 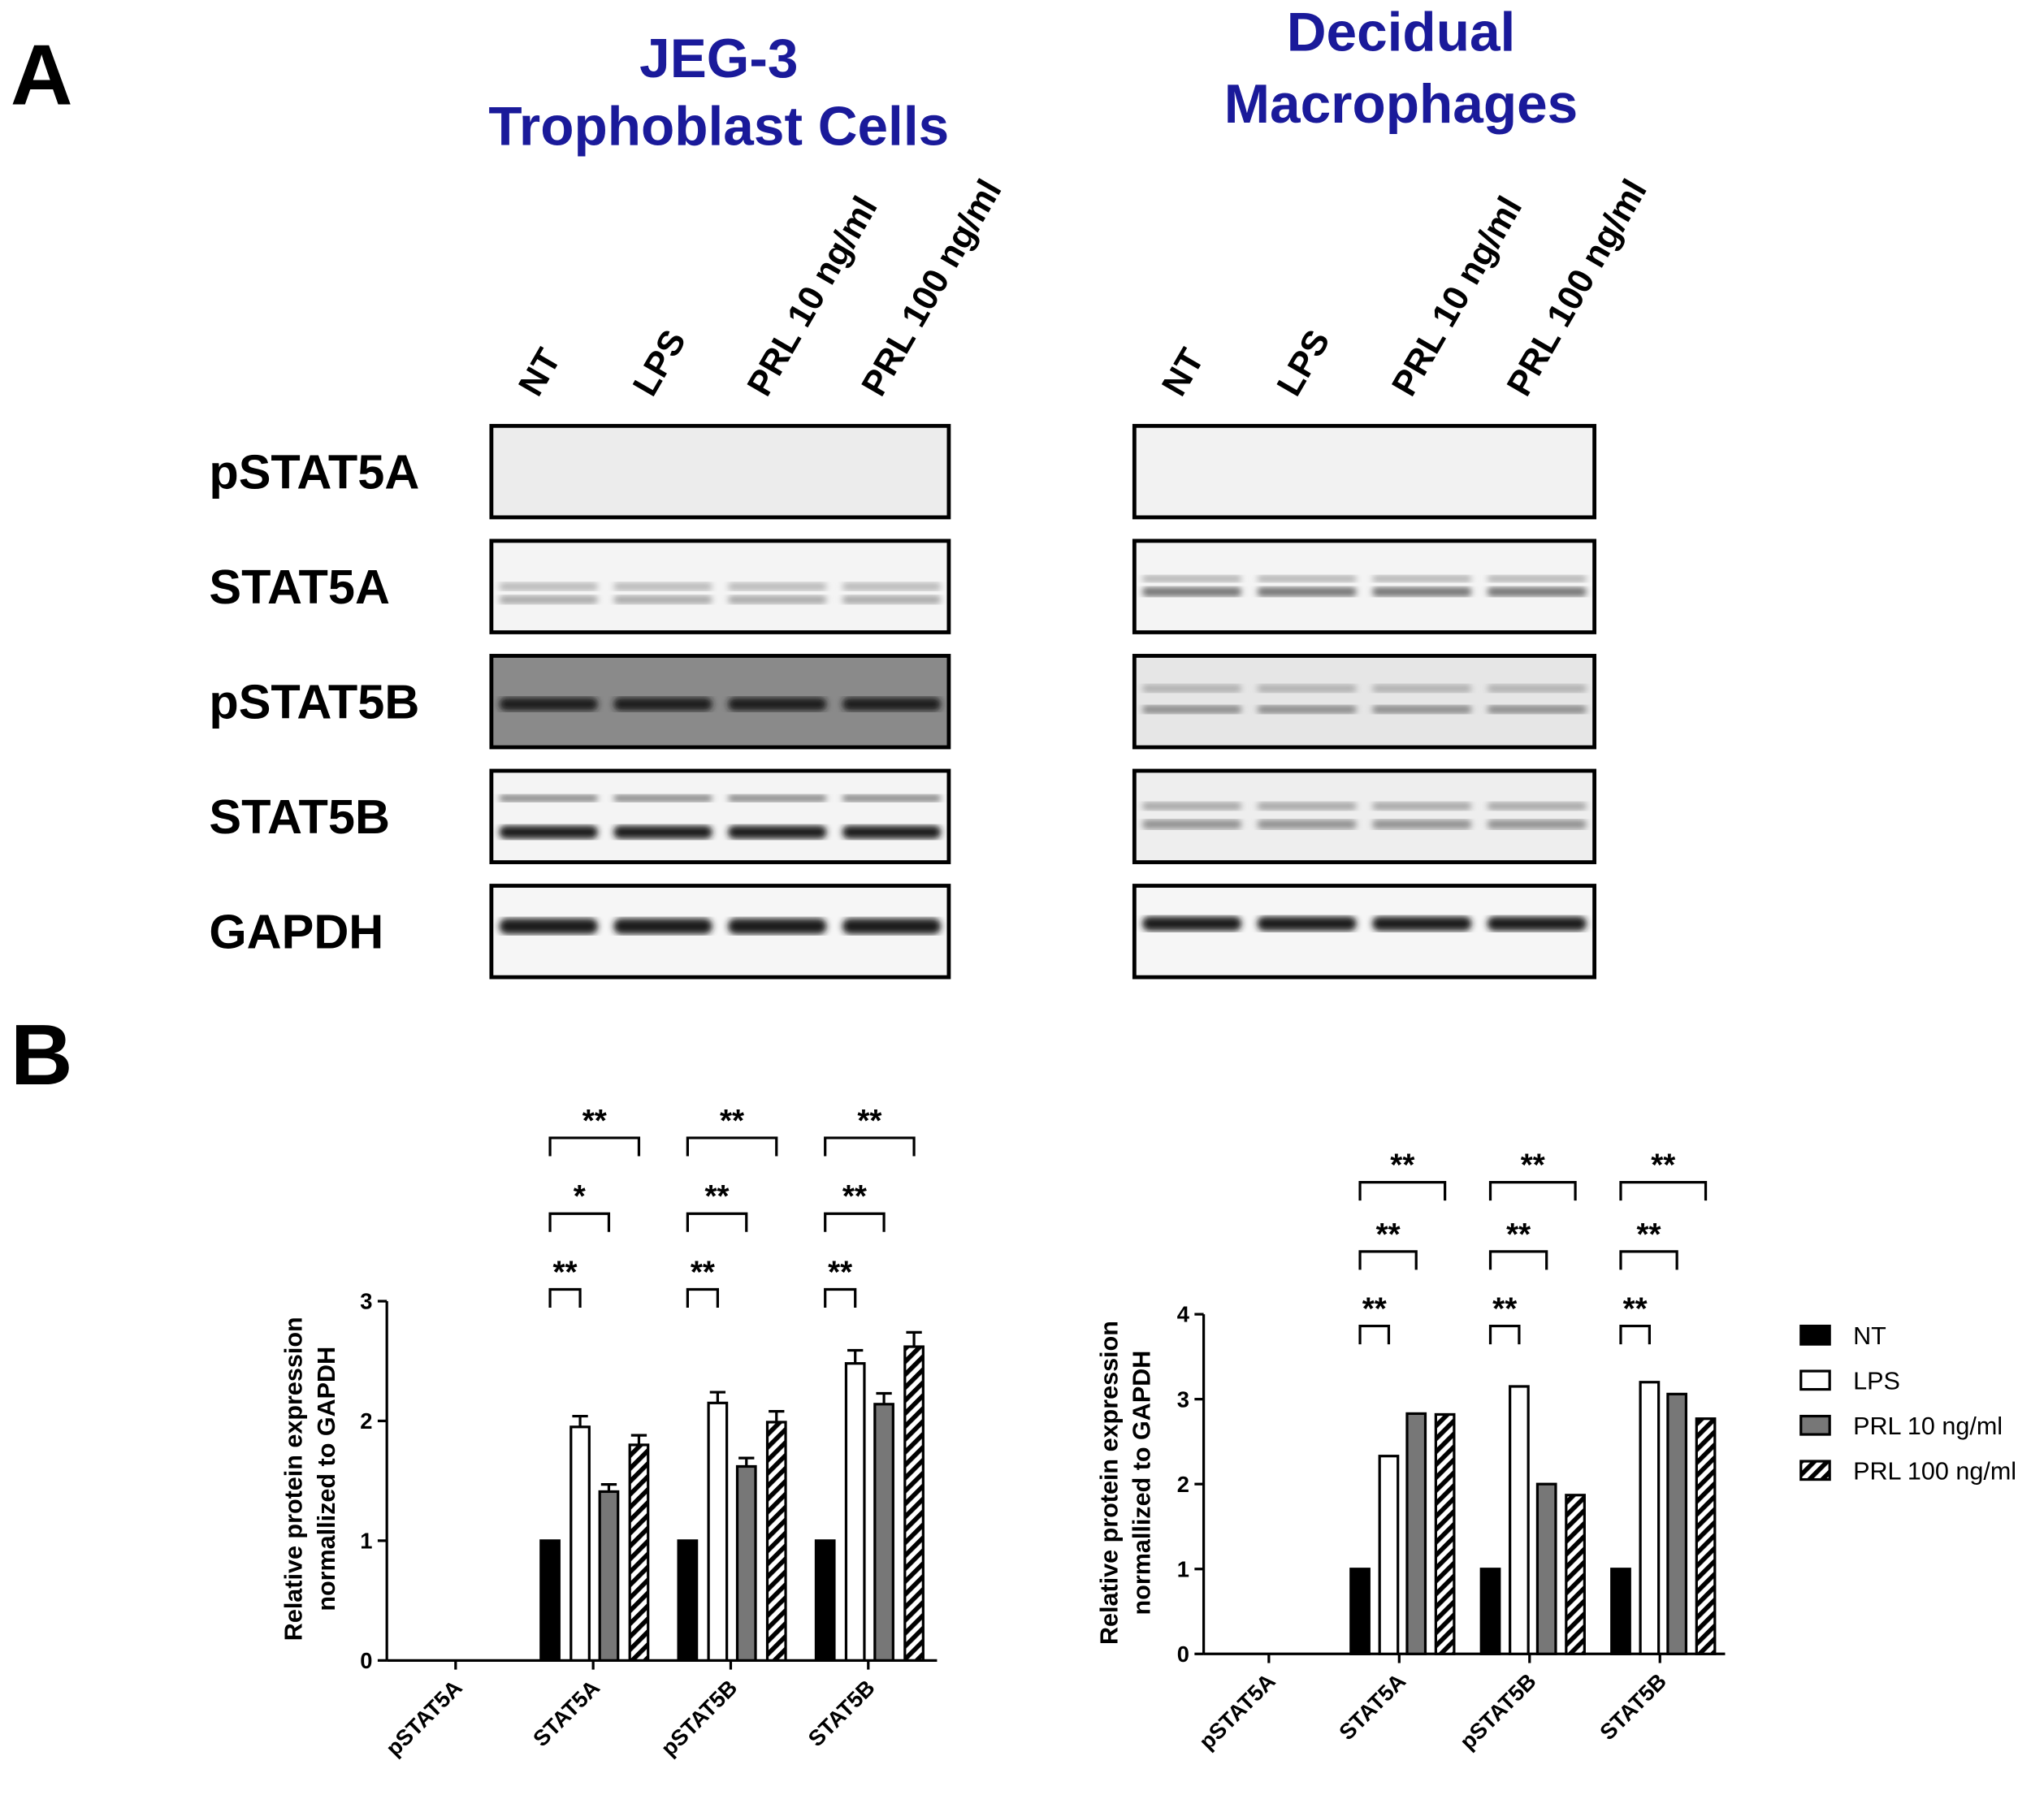 What do you see at coordinates (1928, 1426) in the screenshot?
I see `legend-label: PRL 10 ng/ml` at bounding box center [1928, 1426].